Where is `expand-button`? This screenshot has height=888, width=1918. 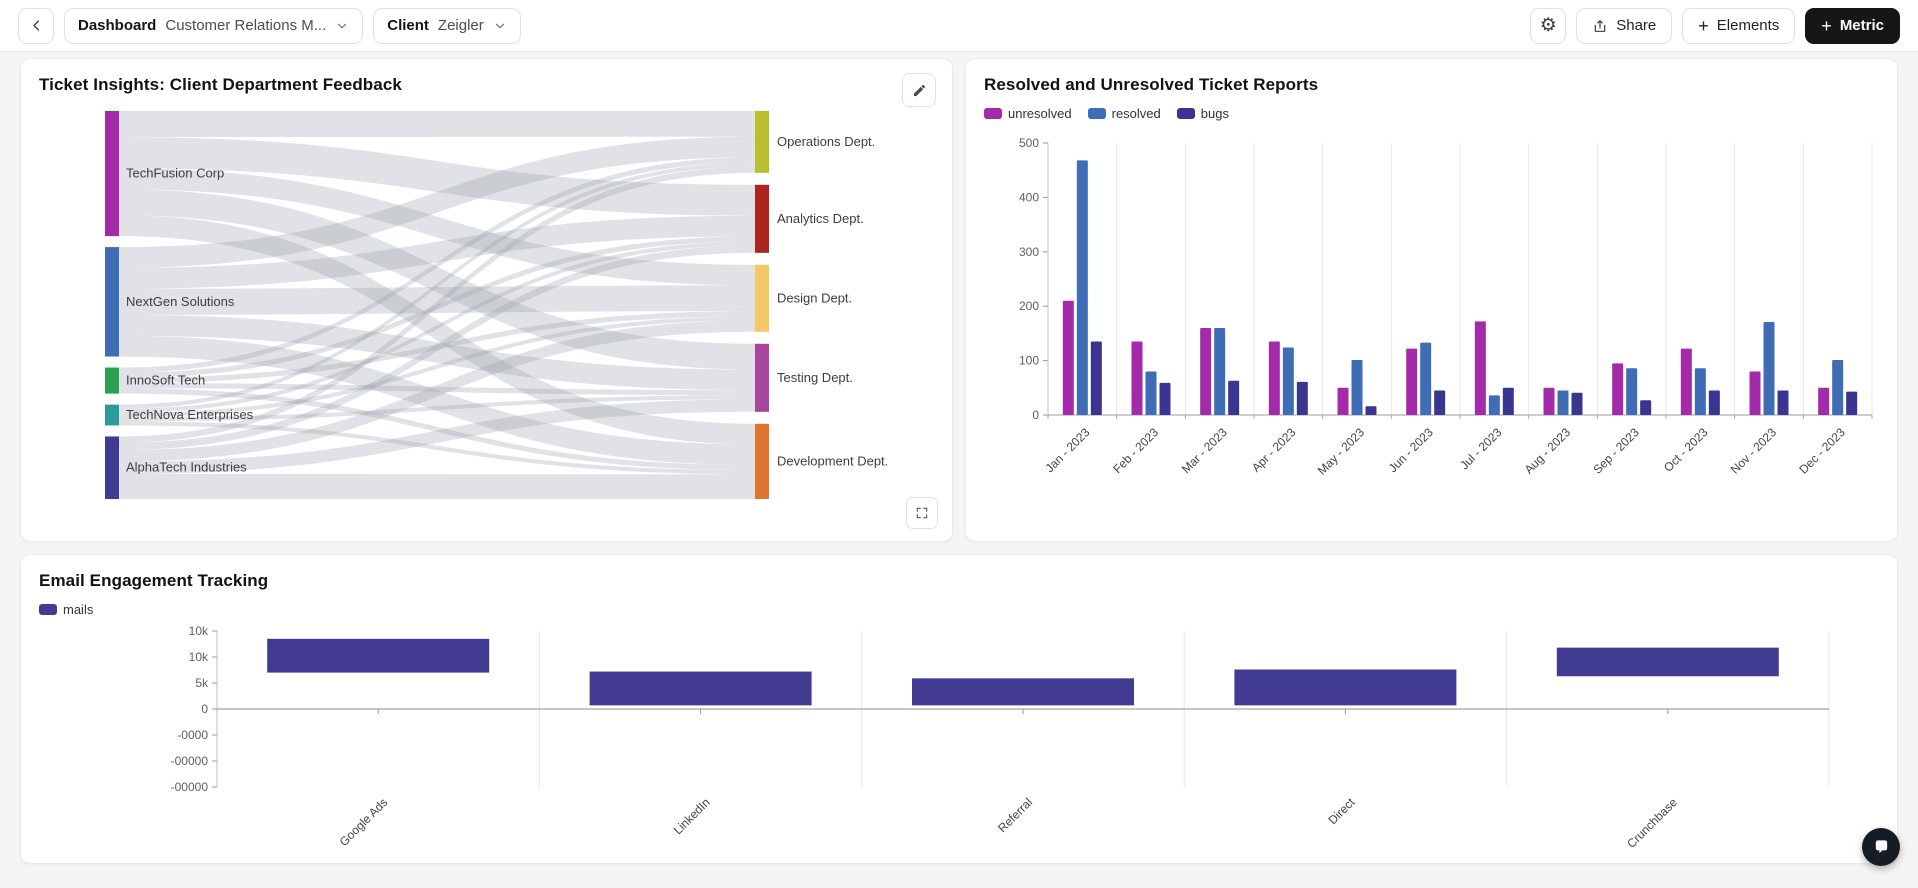
expand-button is located at coordinates (922, 513).